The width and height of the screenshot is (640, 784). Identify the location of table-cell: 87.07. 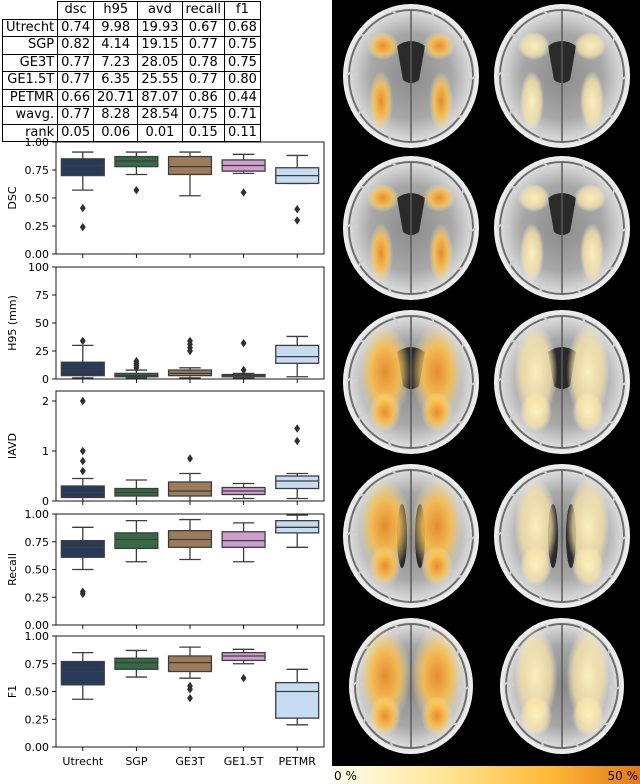
(160, 97).